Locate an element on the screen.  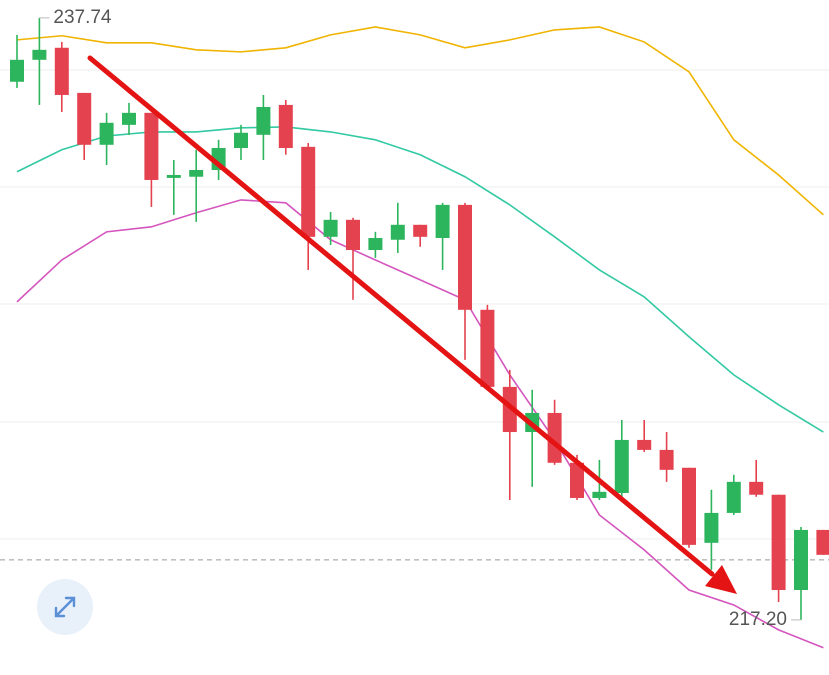
price-label: 237.74 is located at coordinates (82, 17).